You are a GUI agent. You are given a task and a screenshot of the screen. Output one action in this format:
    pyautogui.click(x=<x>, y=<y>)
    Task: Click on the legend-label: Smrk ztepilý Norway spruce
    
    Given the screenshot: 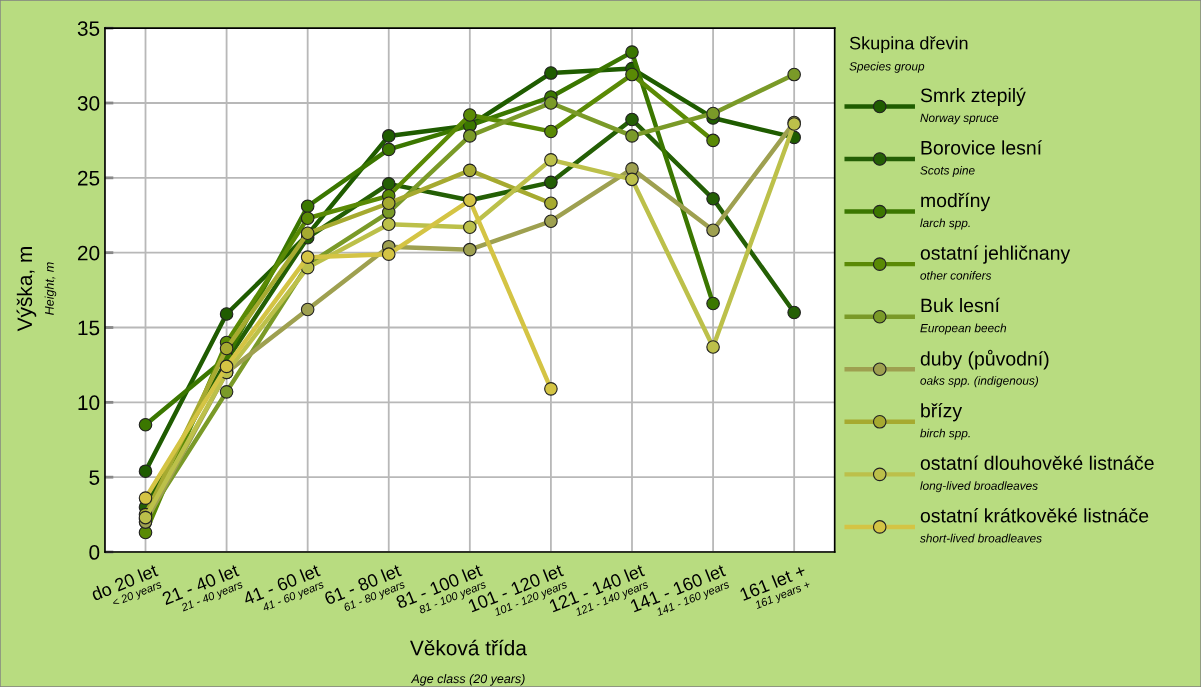 What is the action you would take?
    pyautogui.click(x=973, y=106)
    